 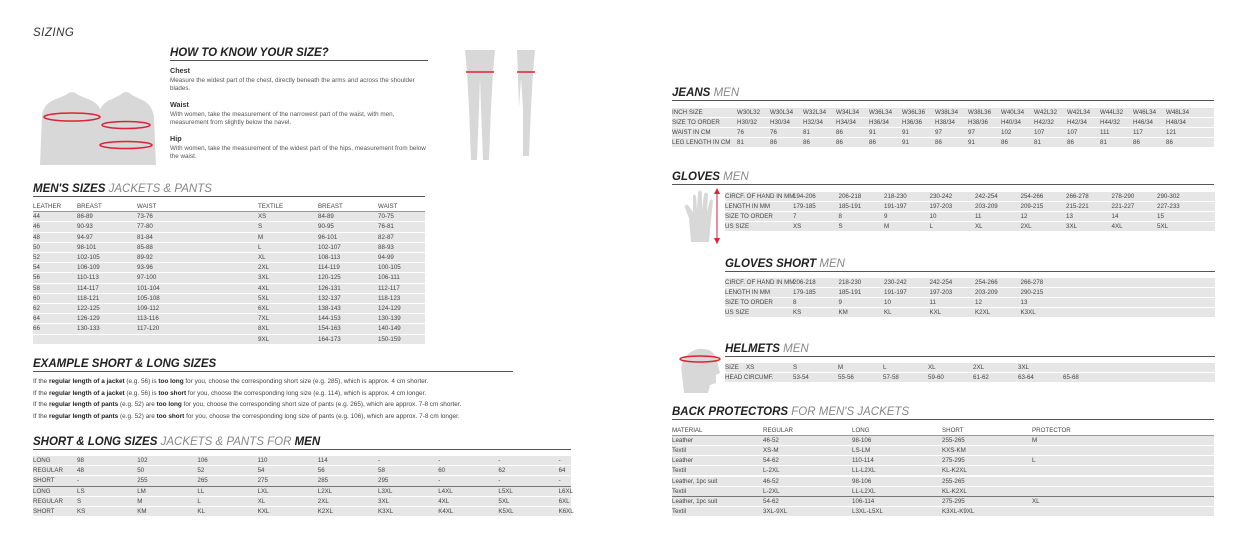 I want to click on heading-main: JEANS, so click(x=691, y=93).